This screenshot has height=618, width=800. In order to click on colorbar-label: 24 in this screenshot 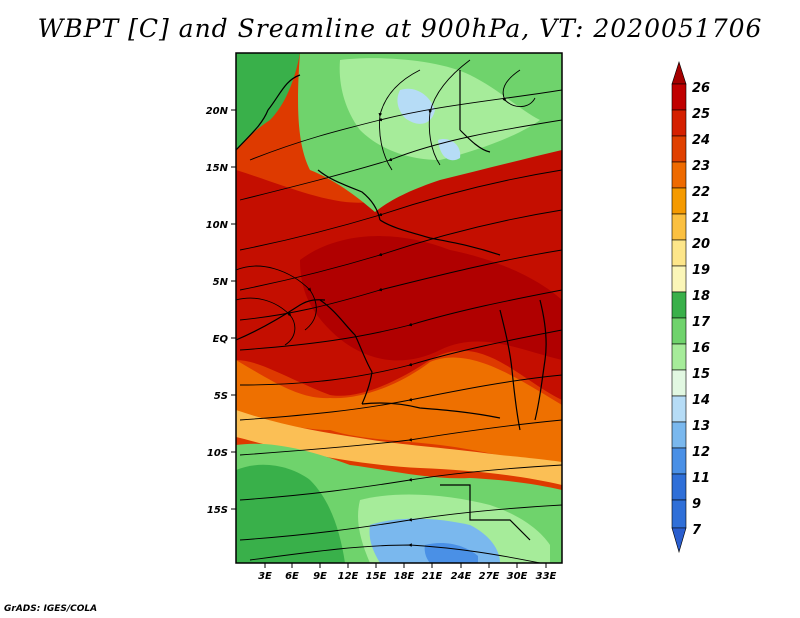, I will do `click(701, 140)`.